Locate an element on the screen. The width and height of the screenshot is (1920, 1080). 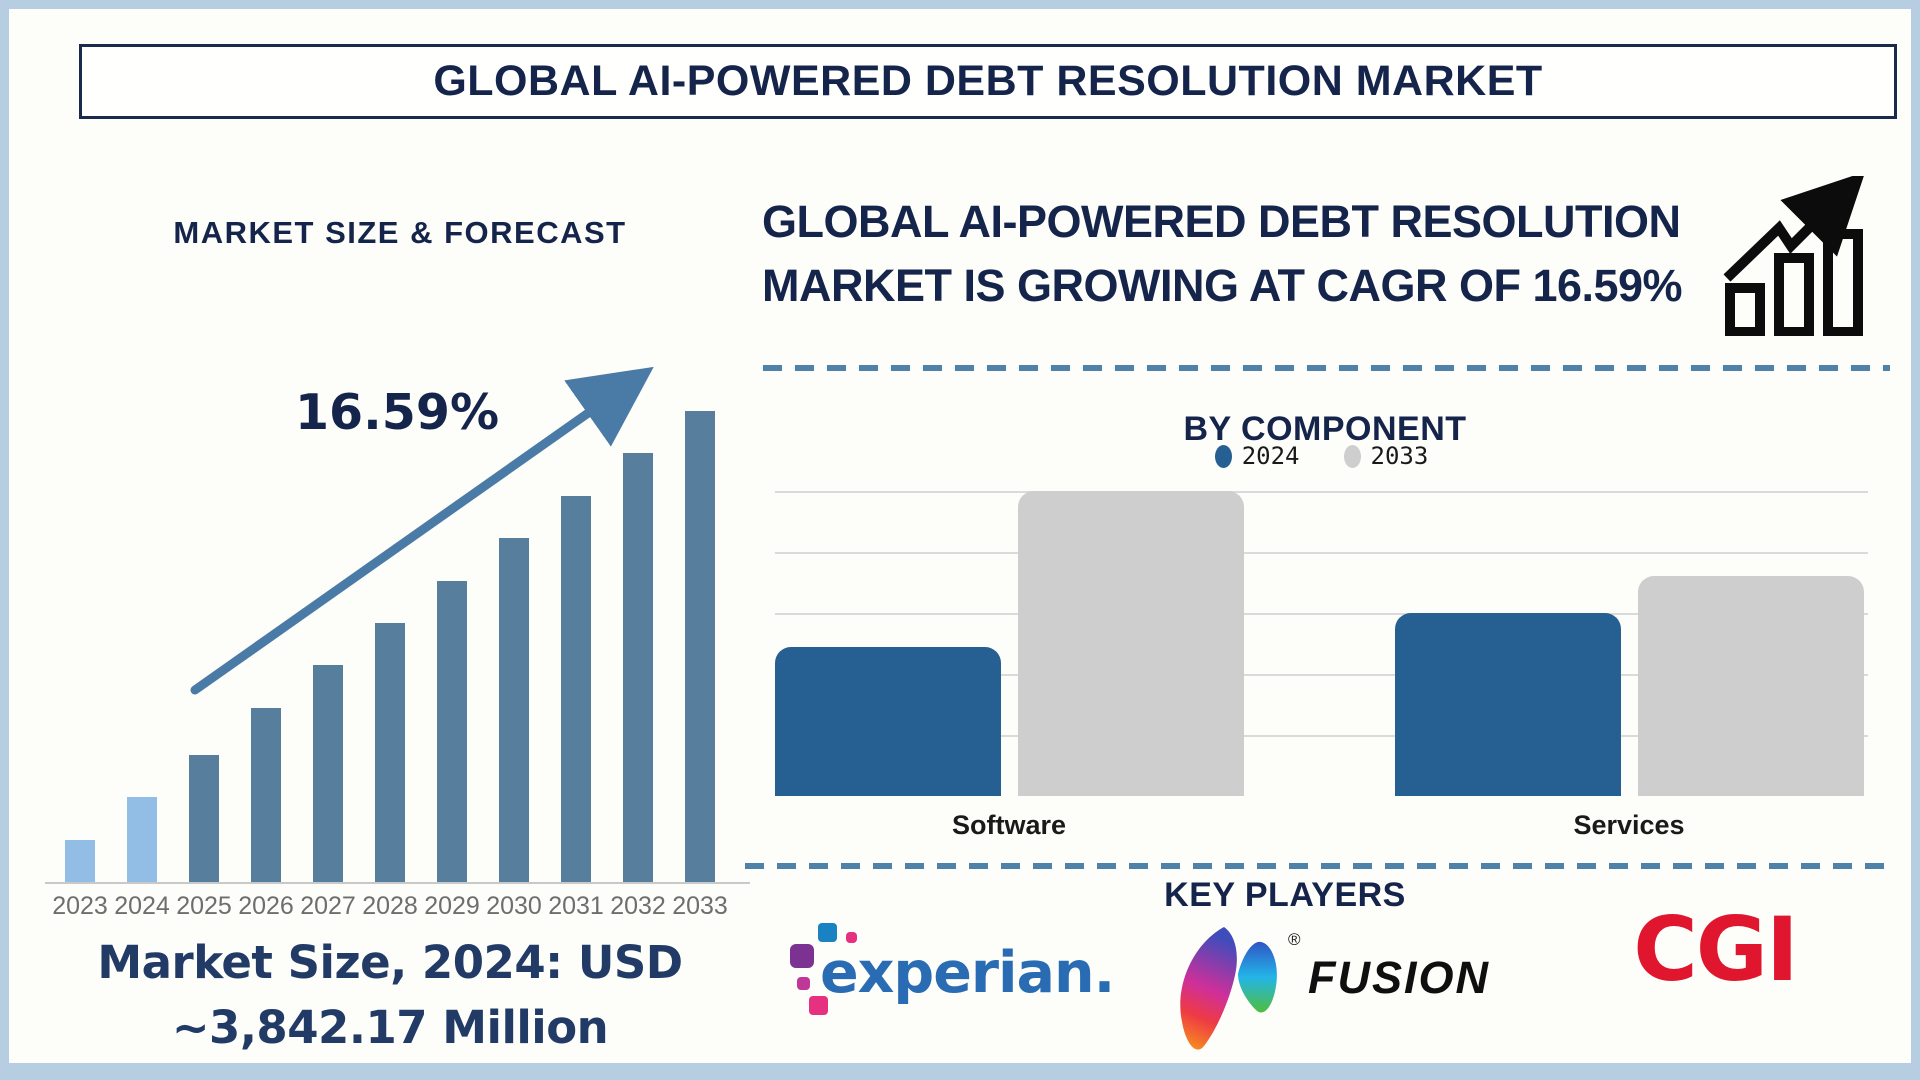
forecast-year-label-2025: 2025 is located at coordinates (204, 906).